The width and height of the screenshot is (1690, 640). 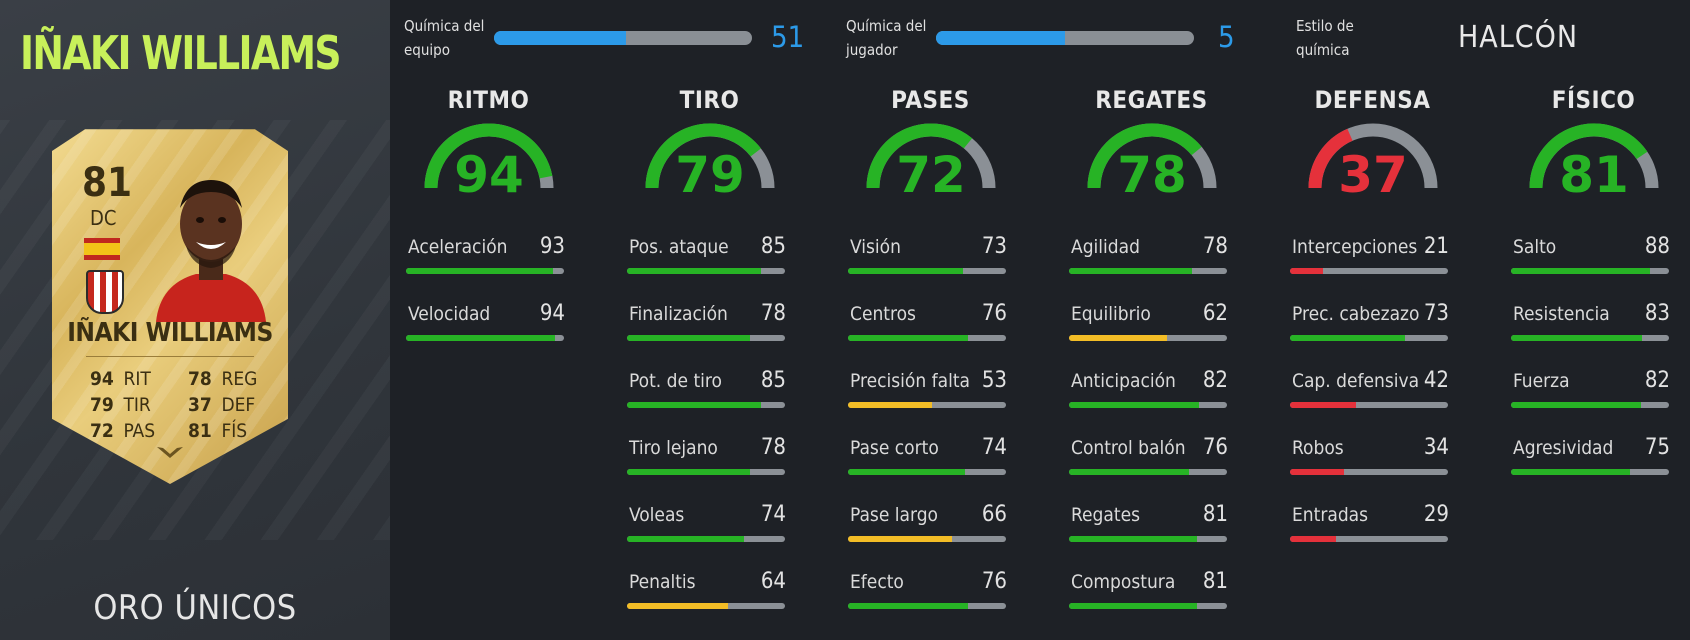 I want to click on attribute-row: Visión 73, so click(x=930, y=257).